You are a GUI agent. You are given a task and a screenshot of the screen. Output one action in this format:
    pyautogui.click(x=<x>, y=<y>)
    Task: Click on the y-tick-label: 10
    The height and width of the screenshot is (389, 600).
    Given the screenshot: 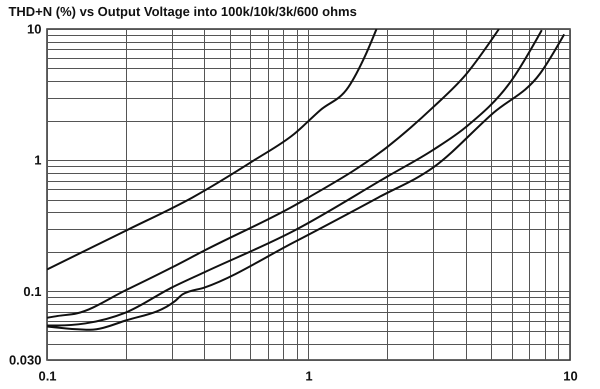 What is the action you would take?
    pyautogui.click(x=34, y=29)
    